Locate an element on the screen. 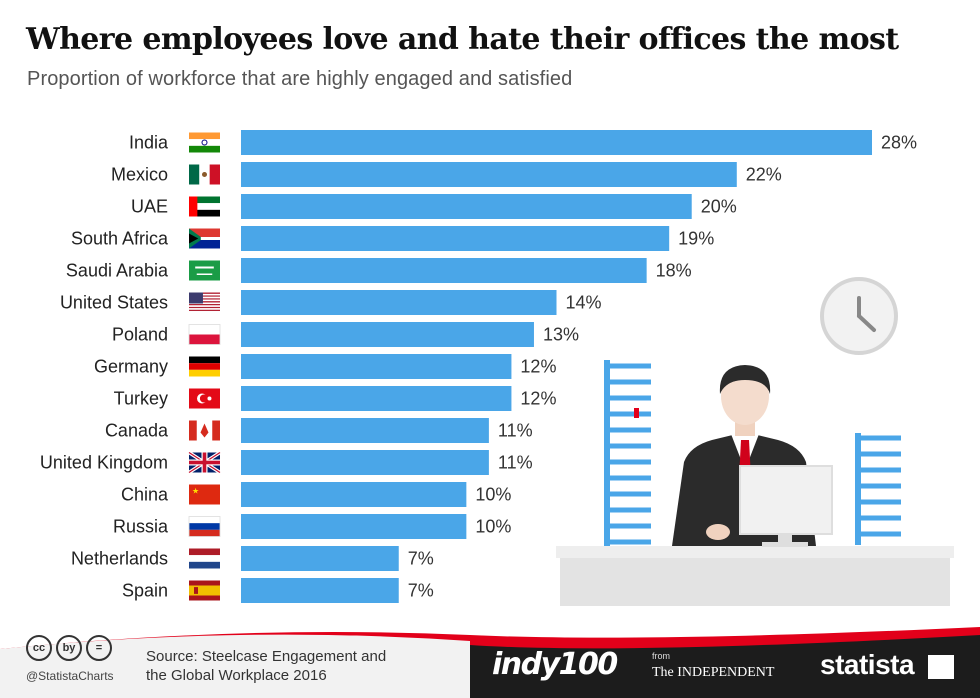 This screenshot has height=698, width=980. data-label-india: 28% is located at coordinates (899, 143).